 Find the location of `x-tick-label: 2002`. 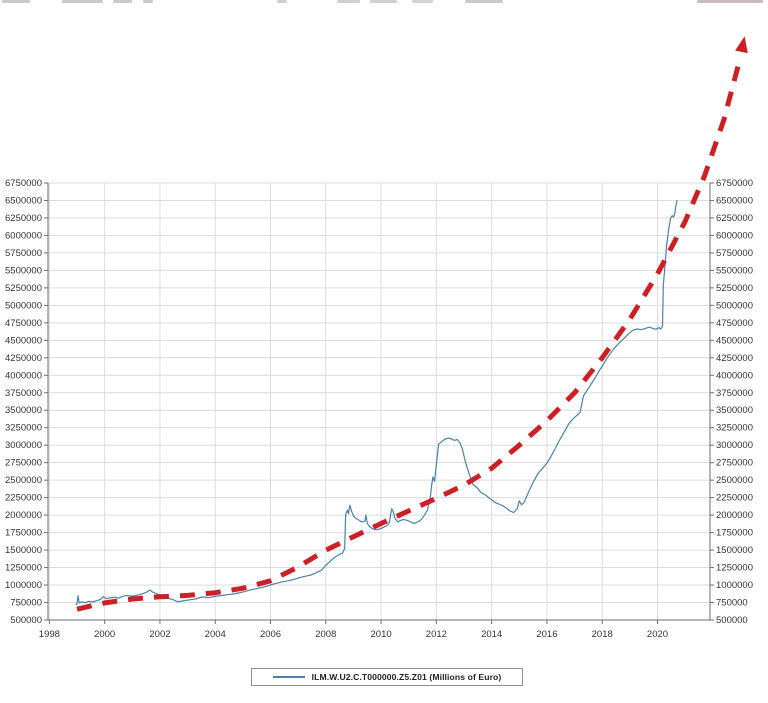

x-tick-label: 2002 is located at coordinates (159, 634).